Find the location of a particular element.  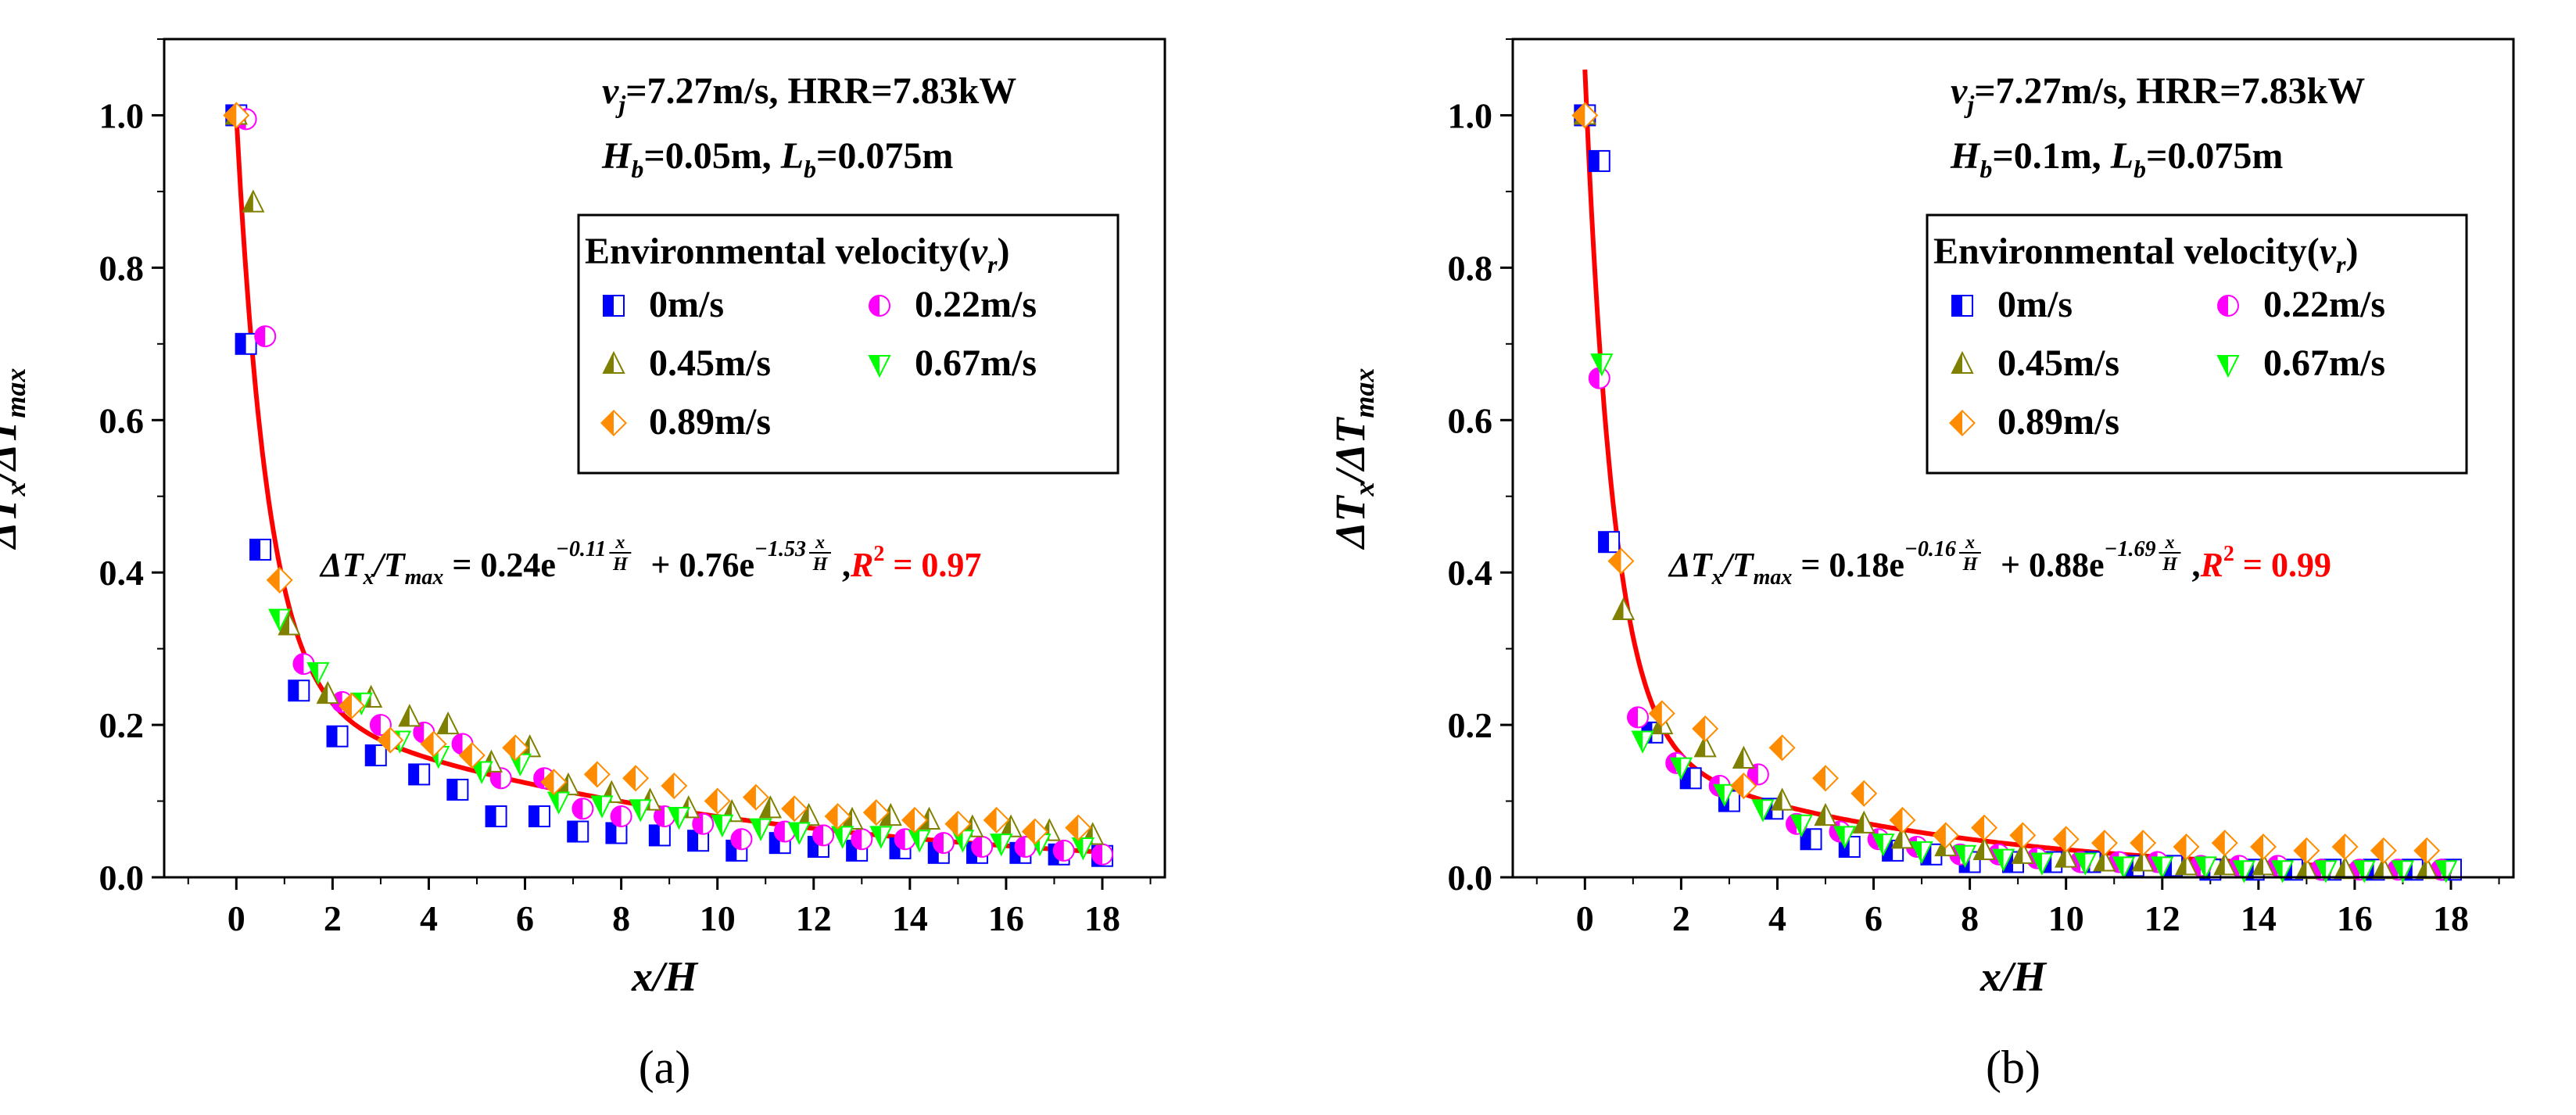

legend-markers is located at coordinates (745, 366).